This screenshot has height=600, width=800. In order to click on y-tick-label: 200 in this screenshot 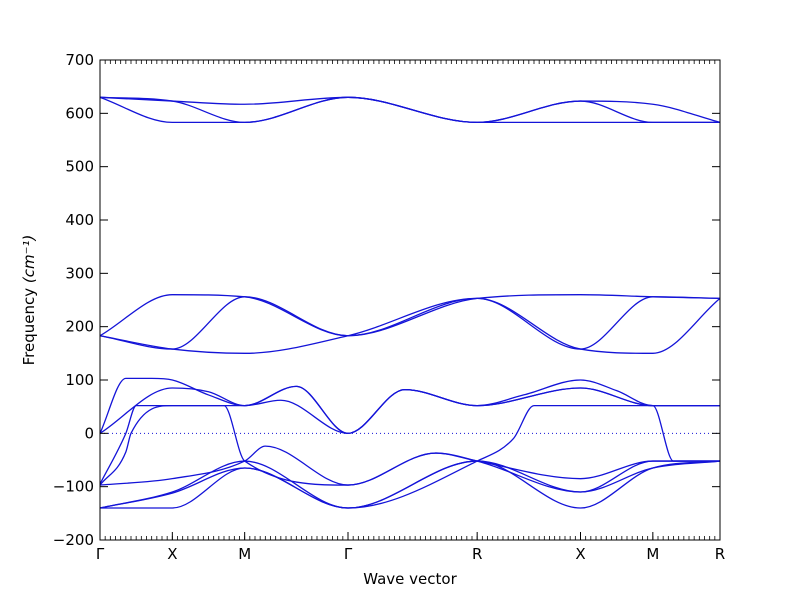, I will do `click(79, 327)`.